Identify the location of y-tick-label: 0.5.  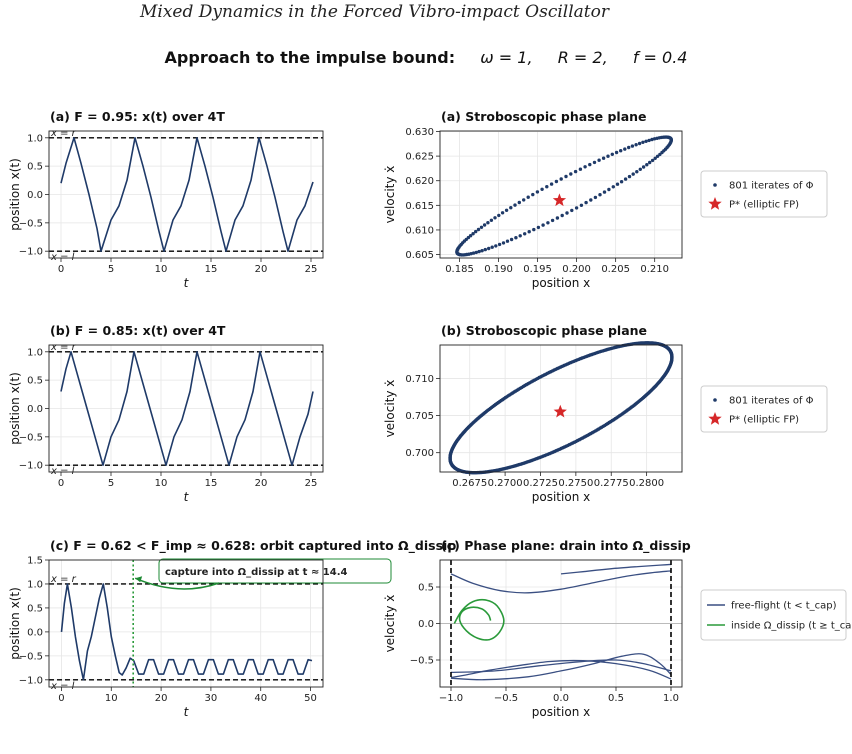
(35, 608).